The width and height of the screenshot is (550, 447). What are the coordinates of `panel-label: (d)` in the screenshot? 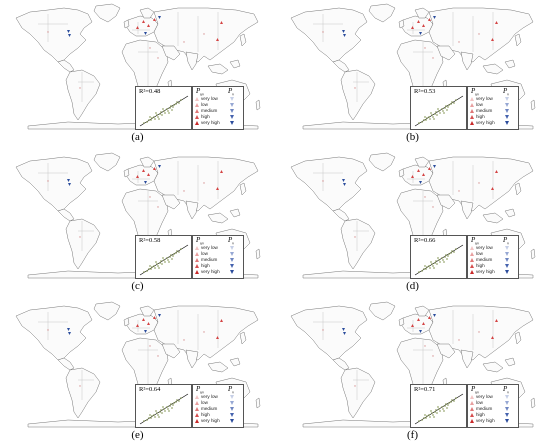 It's located at (412, 286).